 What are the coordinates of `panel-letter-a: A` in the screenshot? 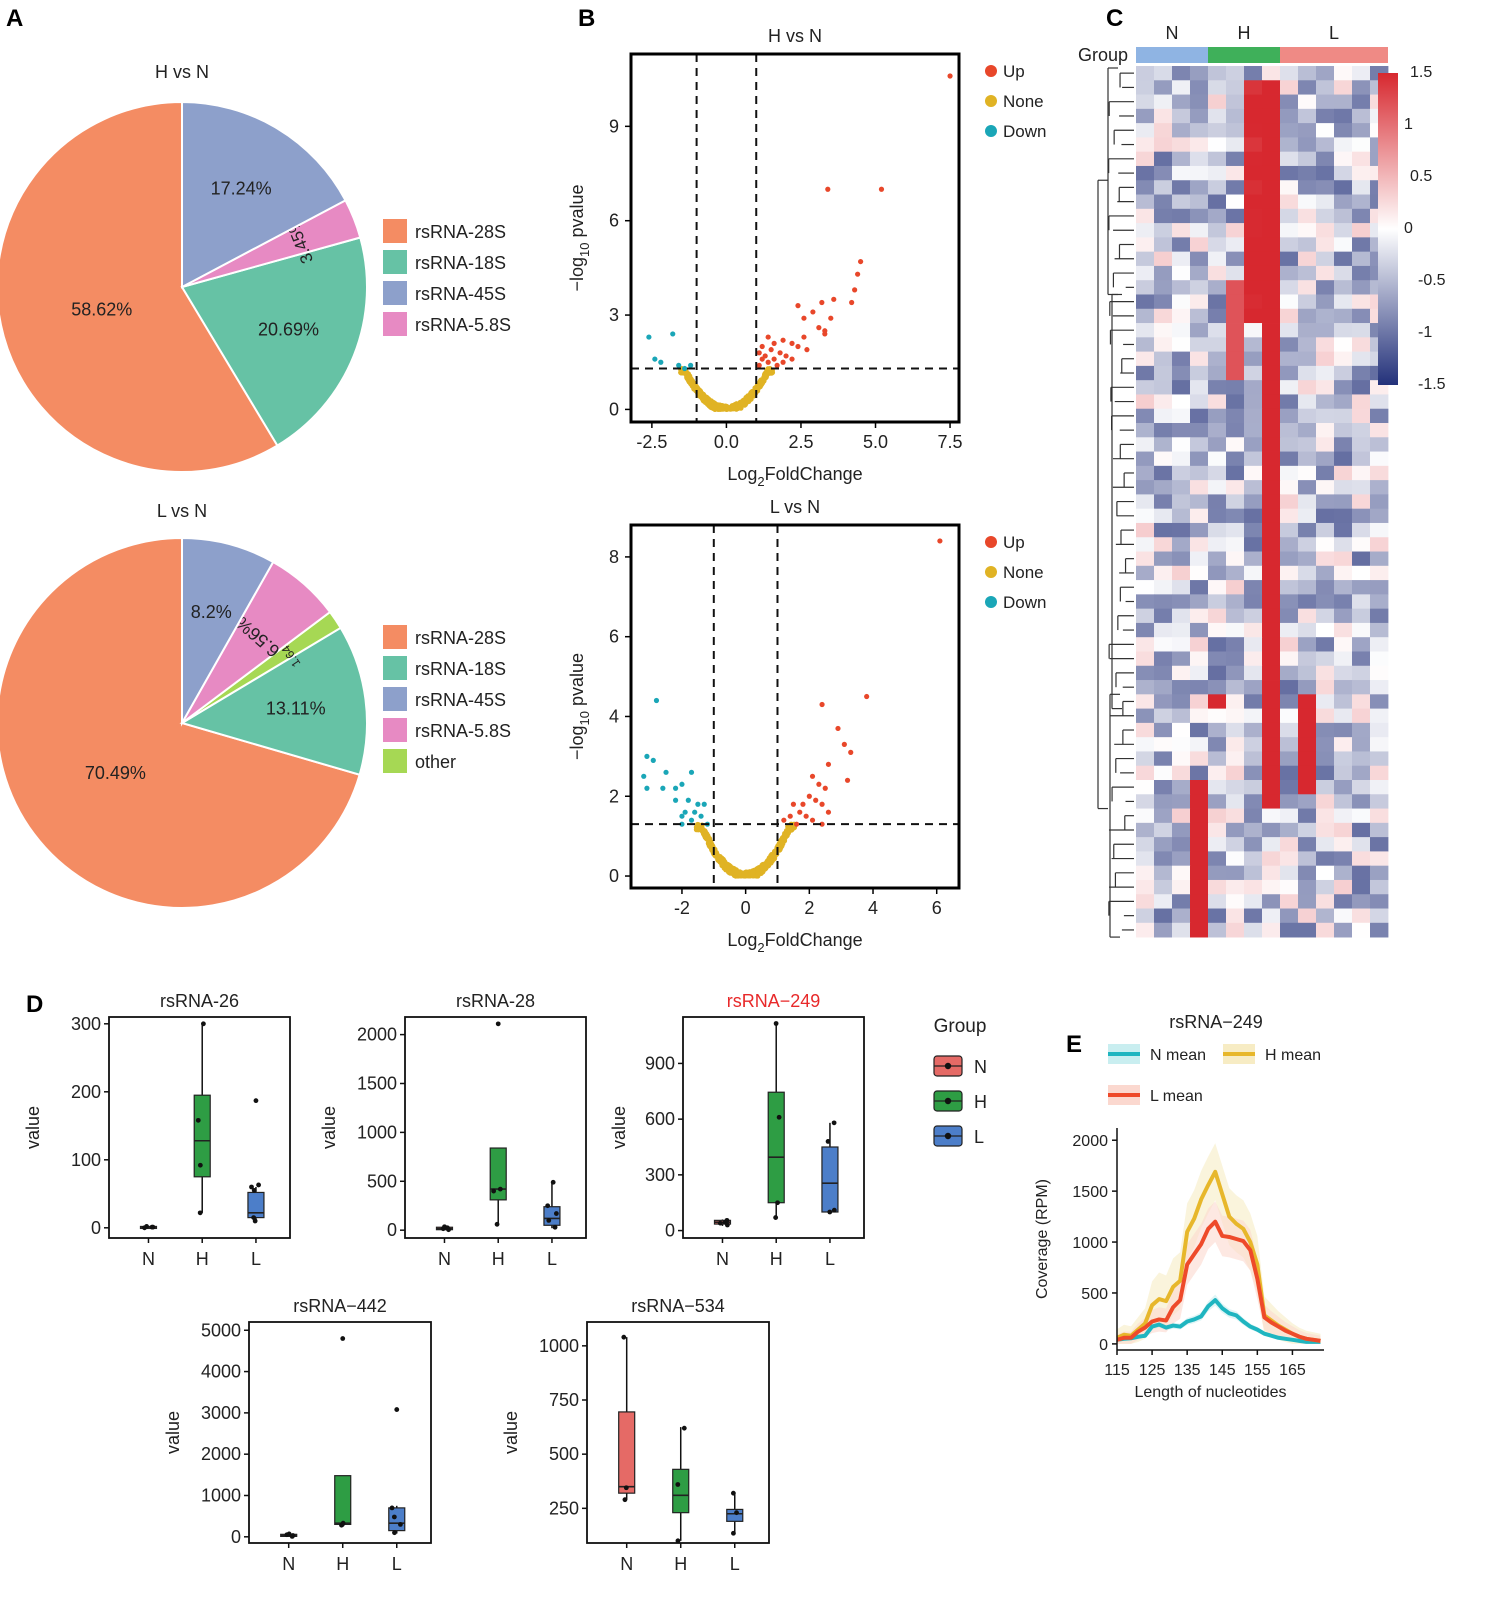 It's located at (14, 18).